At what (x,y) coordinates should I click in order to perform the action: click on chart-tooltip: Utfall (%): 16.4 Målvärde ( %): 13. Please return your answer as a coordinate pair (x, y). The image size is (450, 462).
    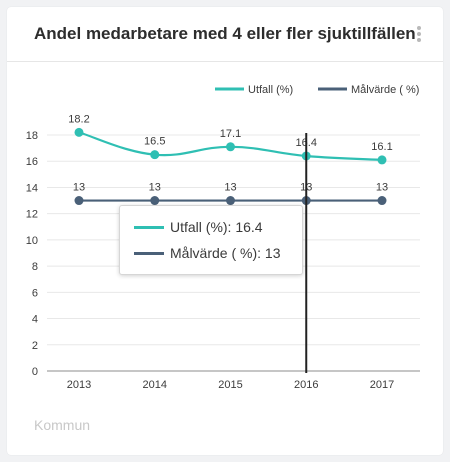
    Looking at the image, I should click on (211, 240).